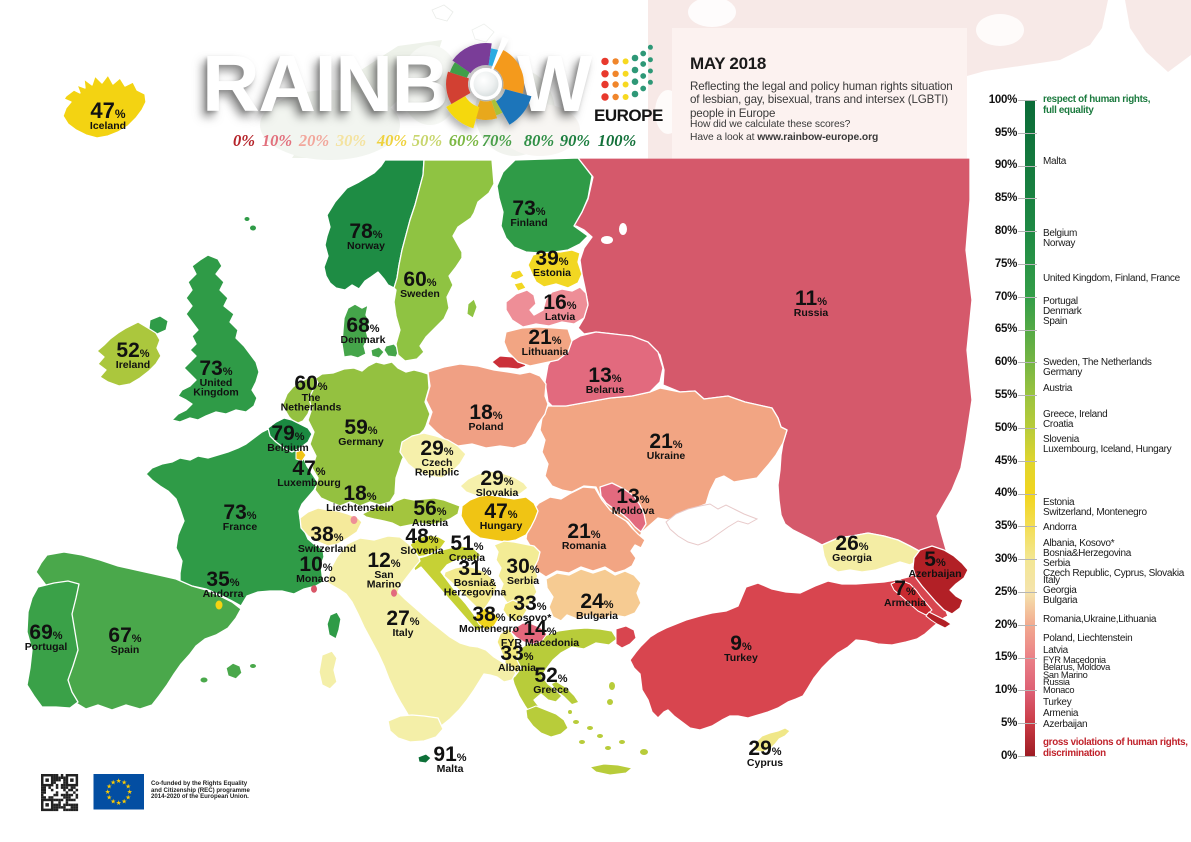 Image resolution: width=1191 pixels, height=842 pixels. What do you see at coordinates (545, 352) in the screenshot?
I see `svg-text: Lithuania` at bounding box center [545, 352].